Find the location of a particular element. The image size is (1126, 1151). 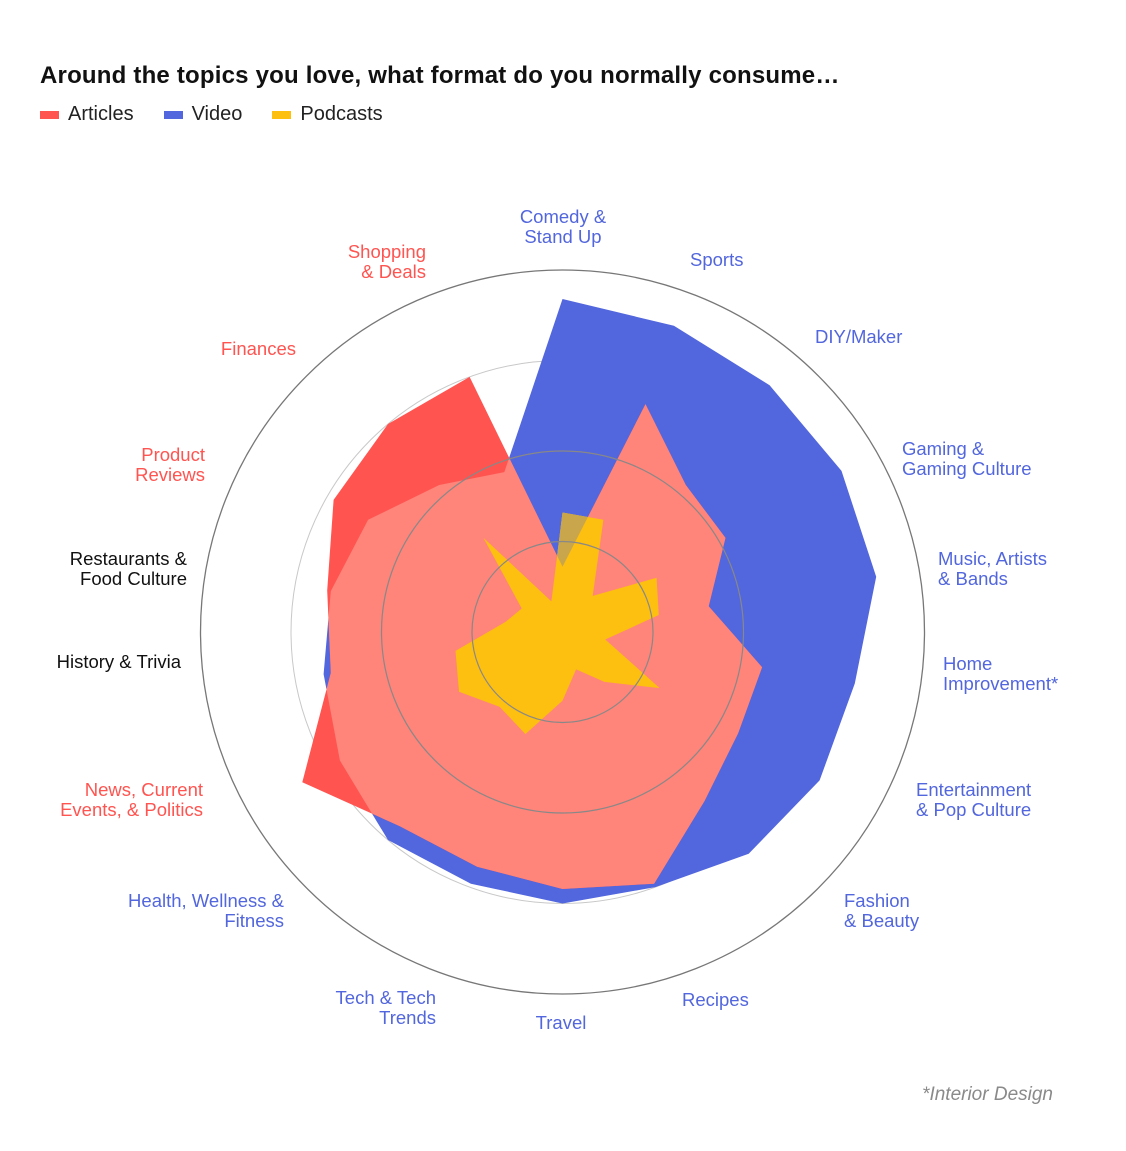

axis-label-line: Health, Wellness & is located at coordinates (206, 900).